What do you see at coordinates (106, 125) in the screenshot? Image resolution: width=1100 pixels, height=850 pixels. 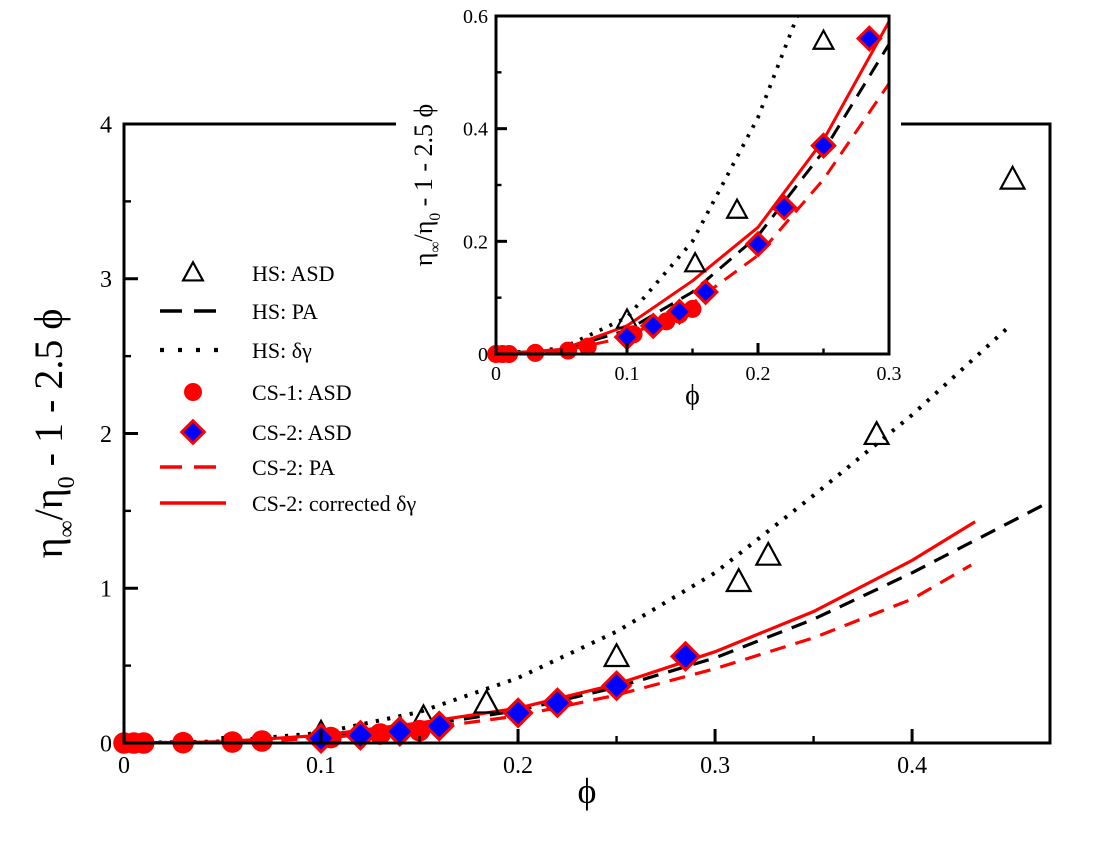 I see `y-tick-label: 4` at bounding box center [106, 125].